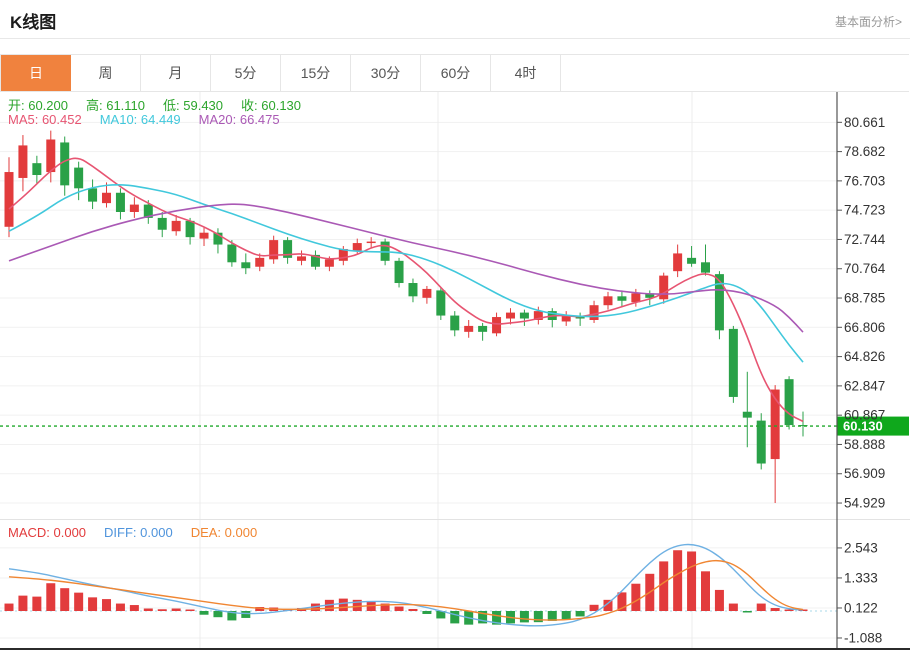 The width and height of the screenshot is (910, 651). I want to click on y-axis-label: 76.703, so click(864, 180).